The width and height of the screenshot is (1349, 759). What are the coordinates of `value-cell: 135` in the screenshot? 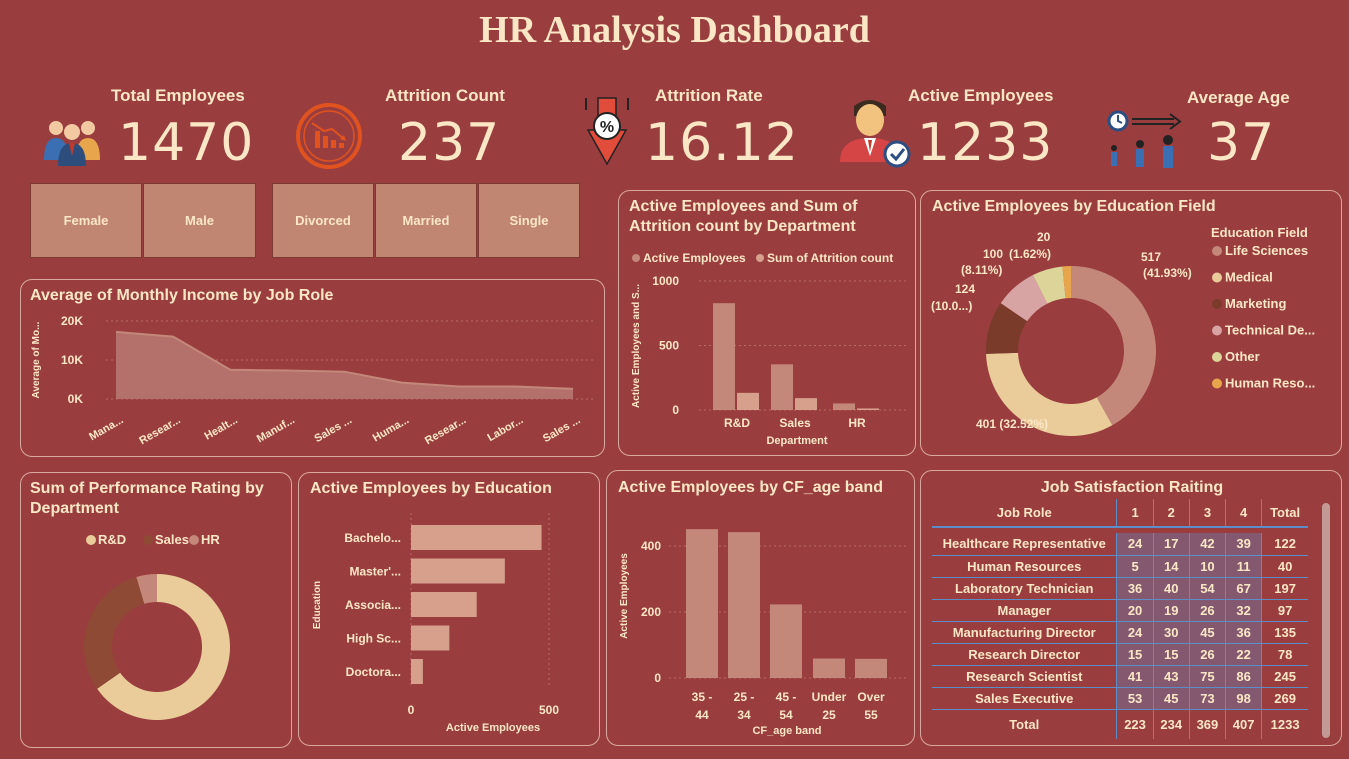 It's located at (1284, 632).